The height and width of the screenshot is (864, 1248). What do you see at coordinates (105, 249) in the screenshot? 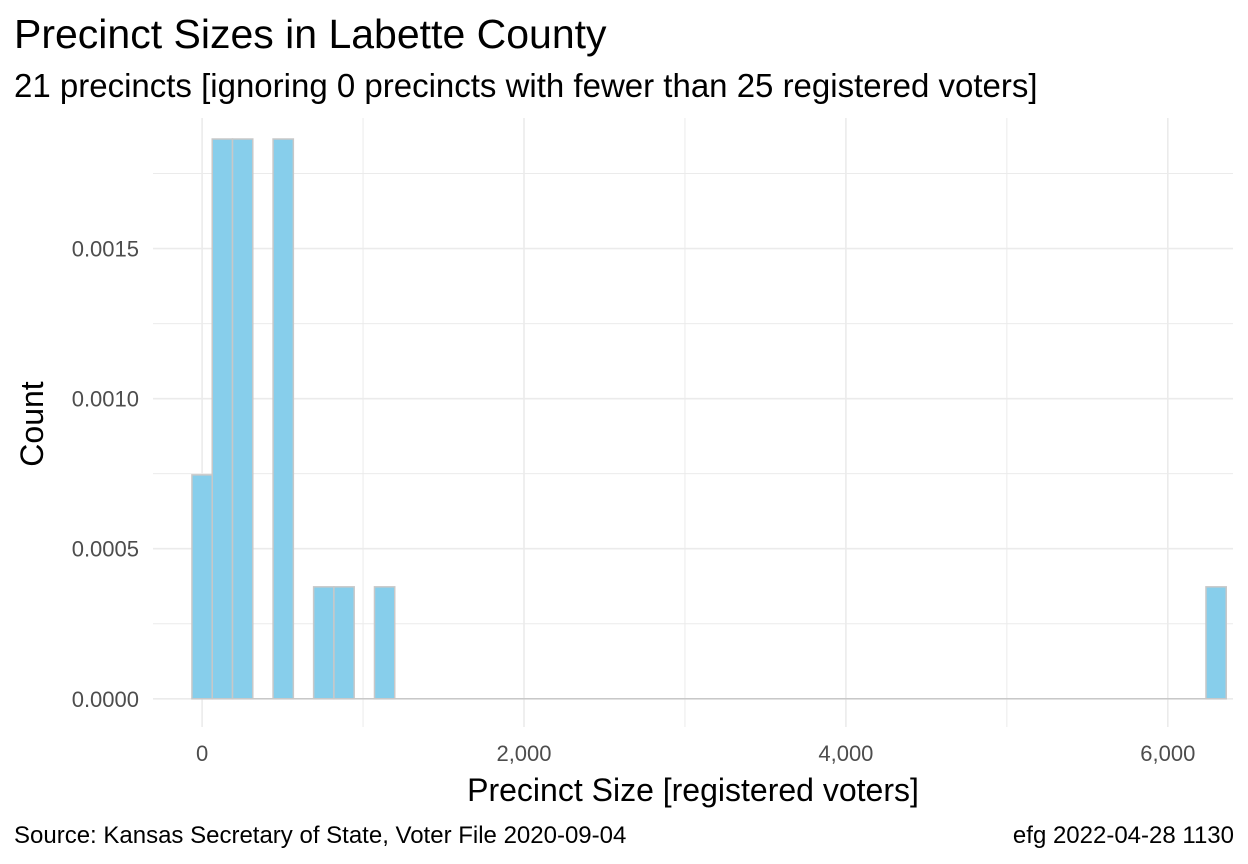
I see `y-tick-label: 0.0015` at bounding box center [105, 249].